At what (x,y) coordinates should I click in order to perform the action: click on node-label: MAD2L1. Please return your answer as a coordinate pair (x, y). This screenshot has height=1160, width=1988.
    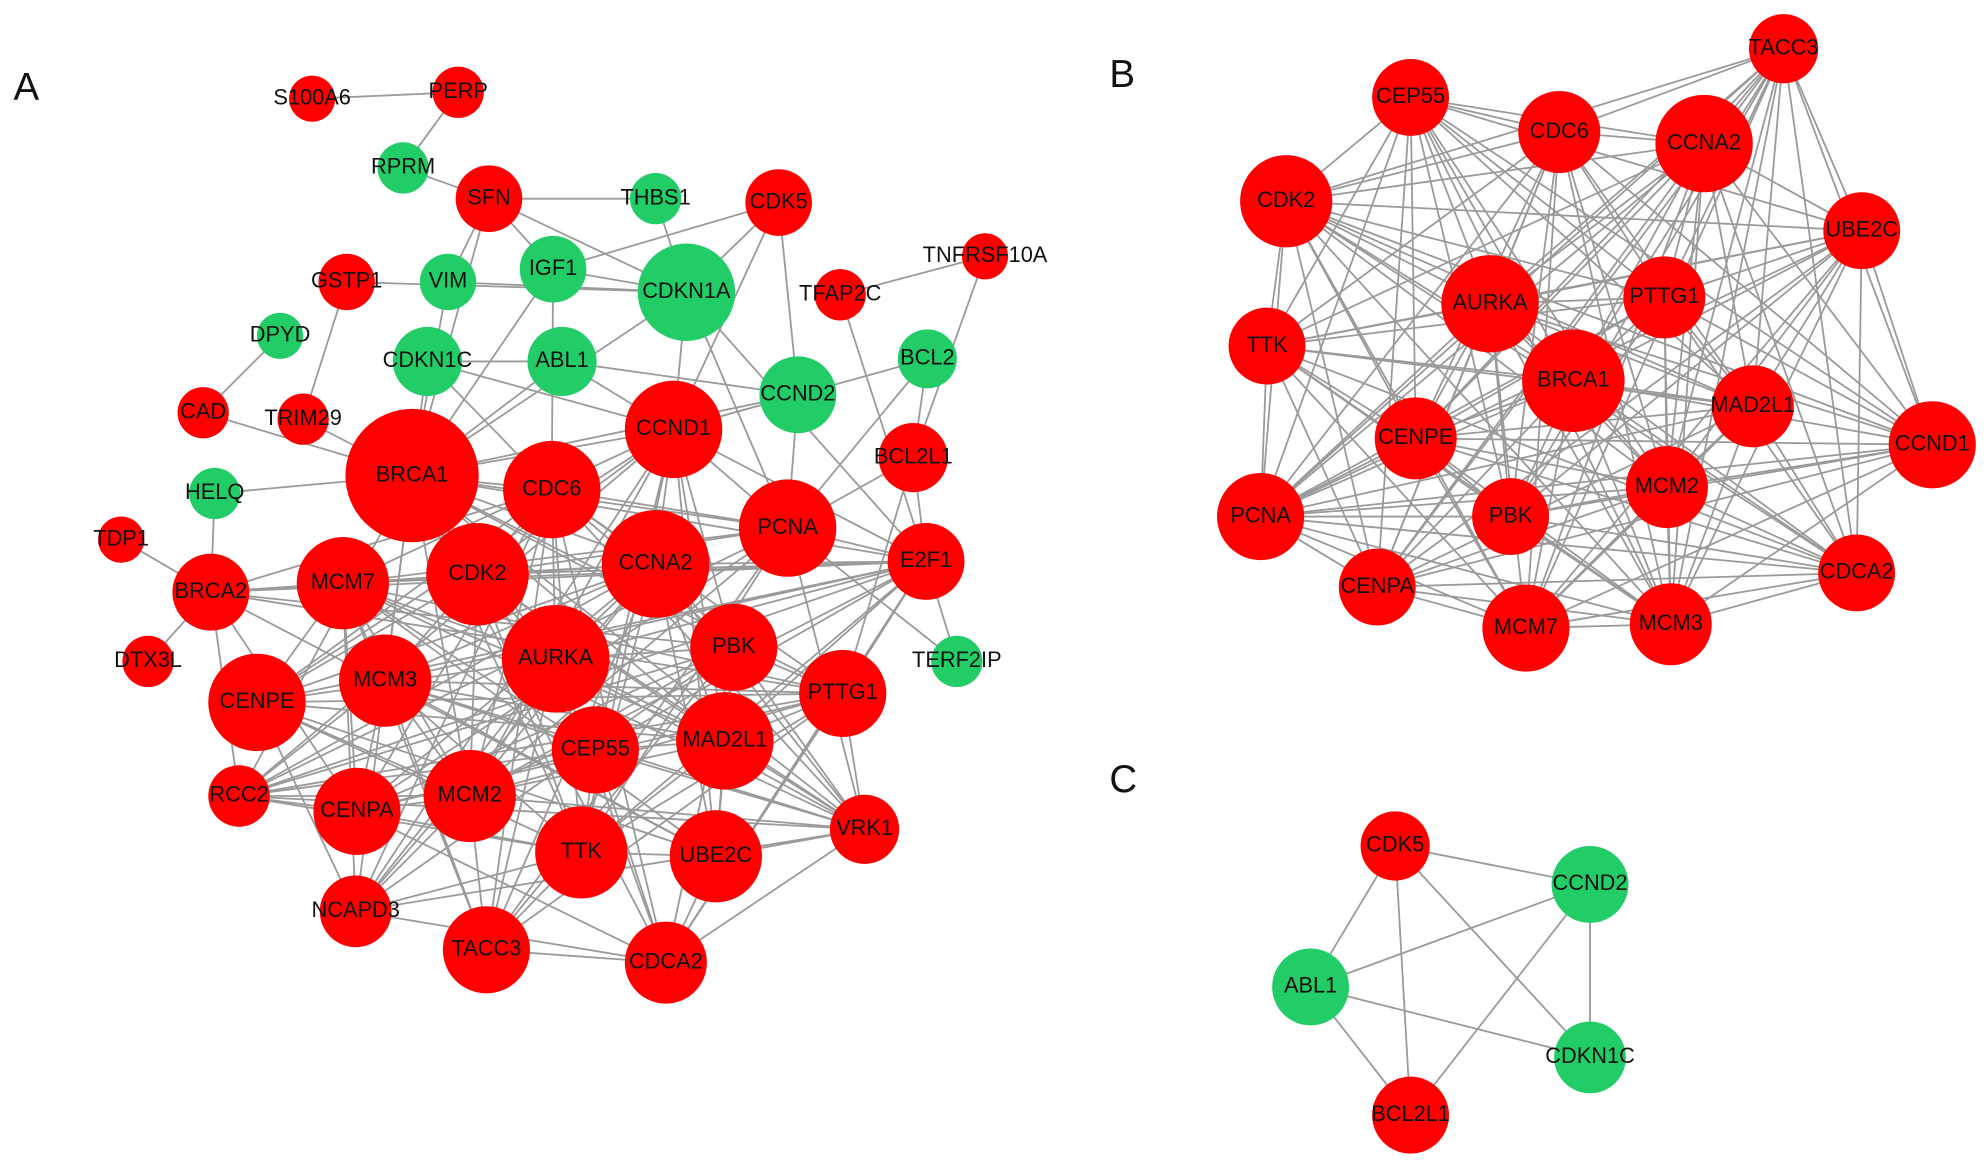
    Looking at the image, I should click on (724, 739).